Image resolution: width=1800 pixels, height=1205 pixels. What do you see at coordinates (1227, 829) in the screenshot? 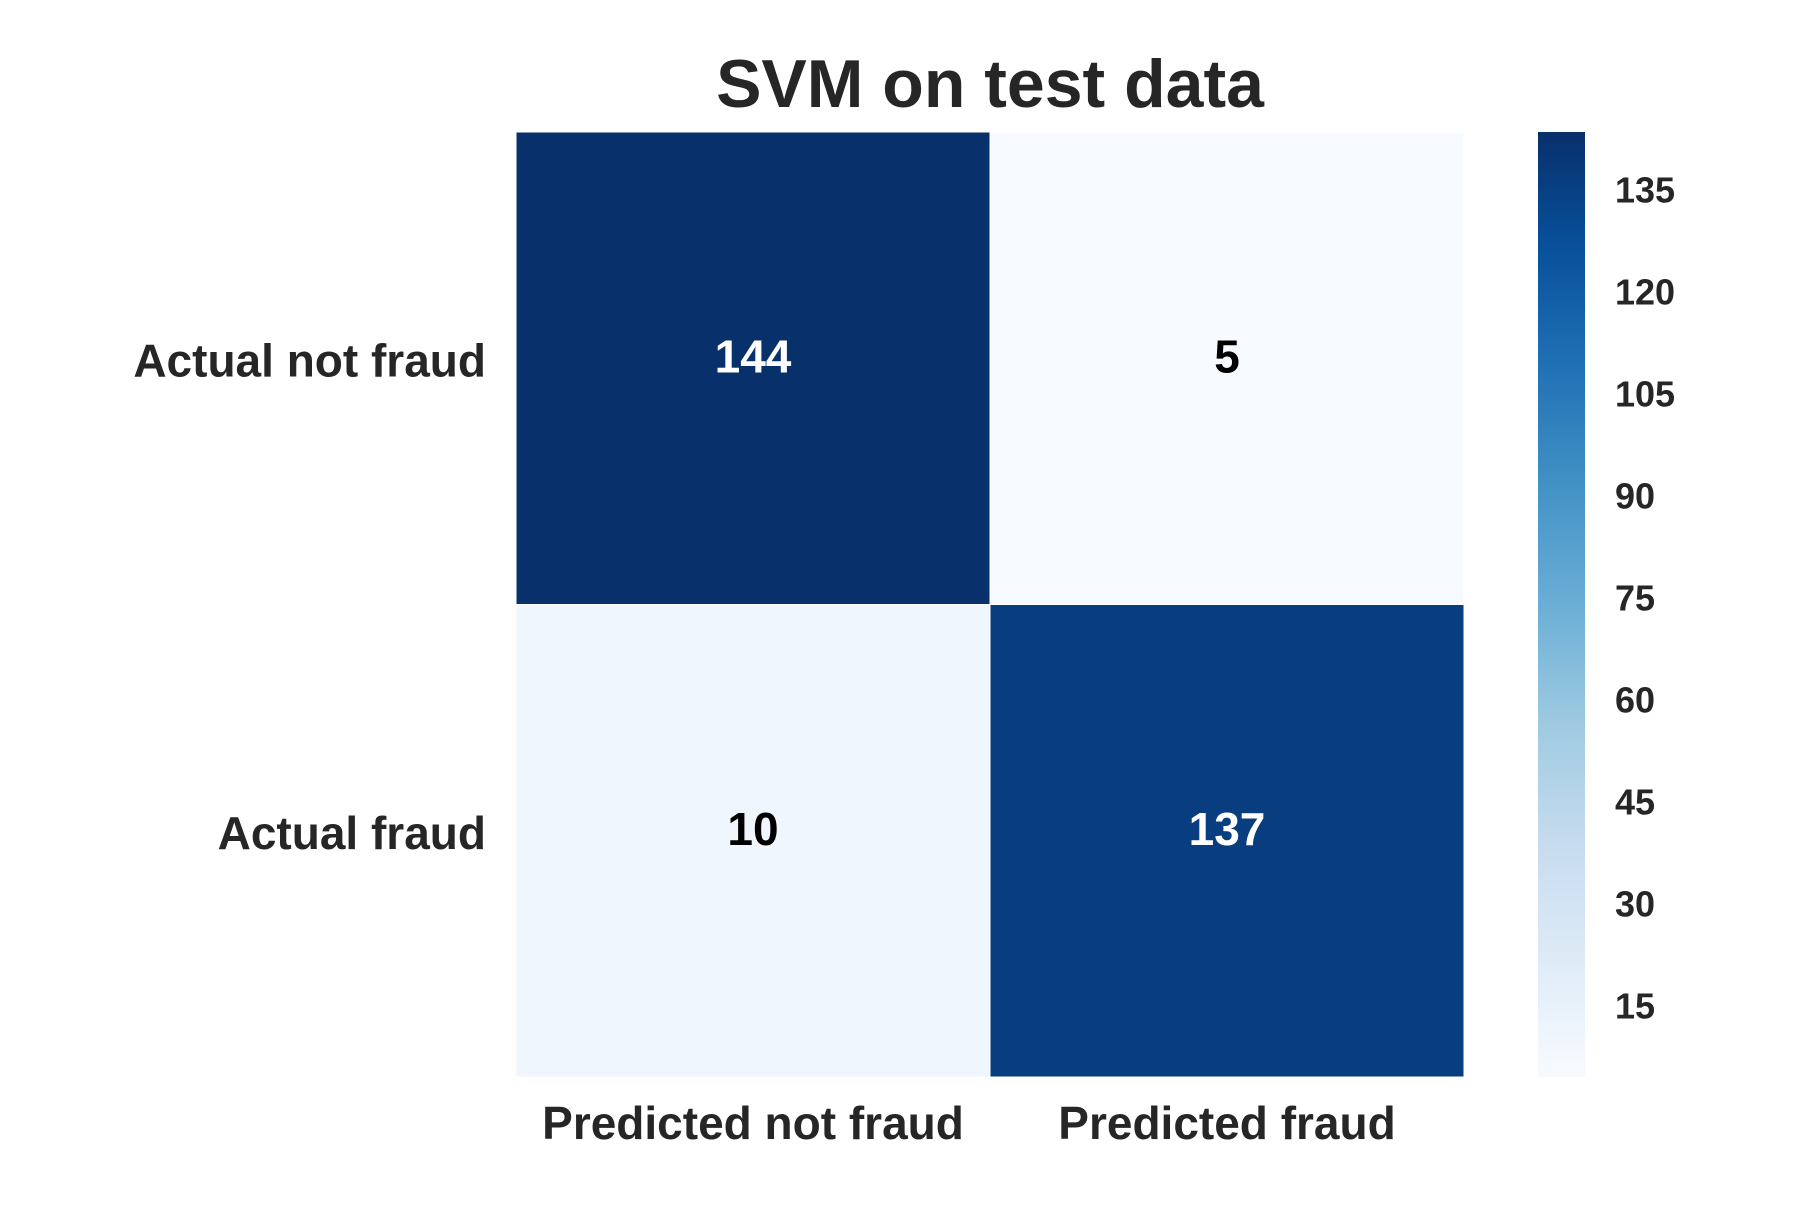
I see `cell-value-label-r1-c1: 137` at bounding box center [1227, 829].